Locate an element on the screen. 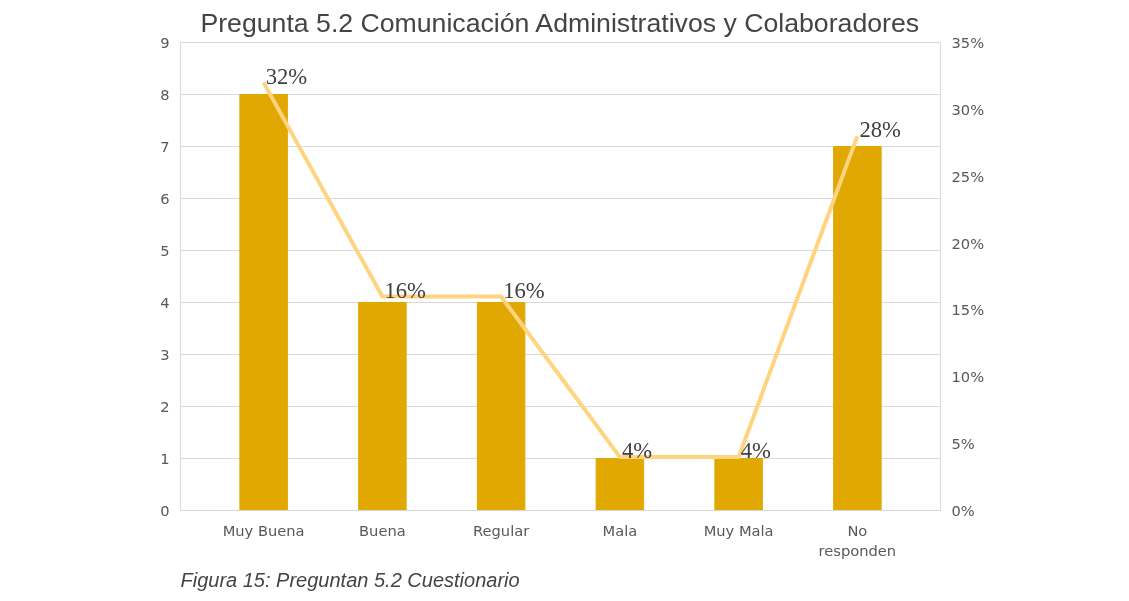  x-tick-label: Buena is located at coordinates (382, 530).